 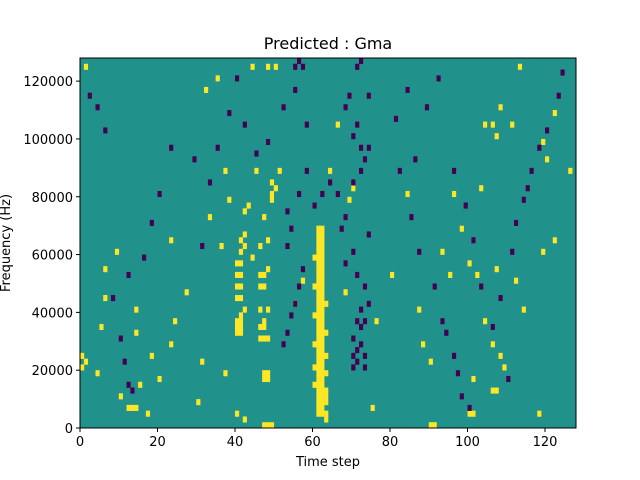 I want to click on chart-title: Predicted : Gma, so click(x=328, y=43).